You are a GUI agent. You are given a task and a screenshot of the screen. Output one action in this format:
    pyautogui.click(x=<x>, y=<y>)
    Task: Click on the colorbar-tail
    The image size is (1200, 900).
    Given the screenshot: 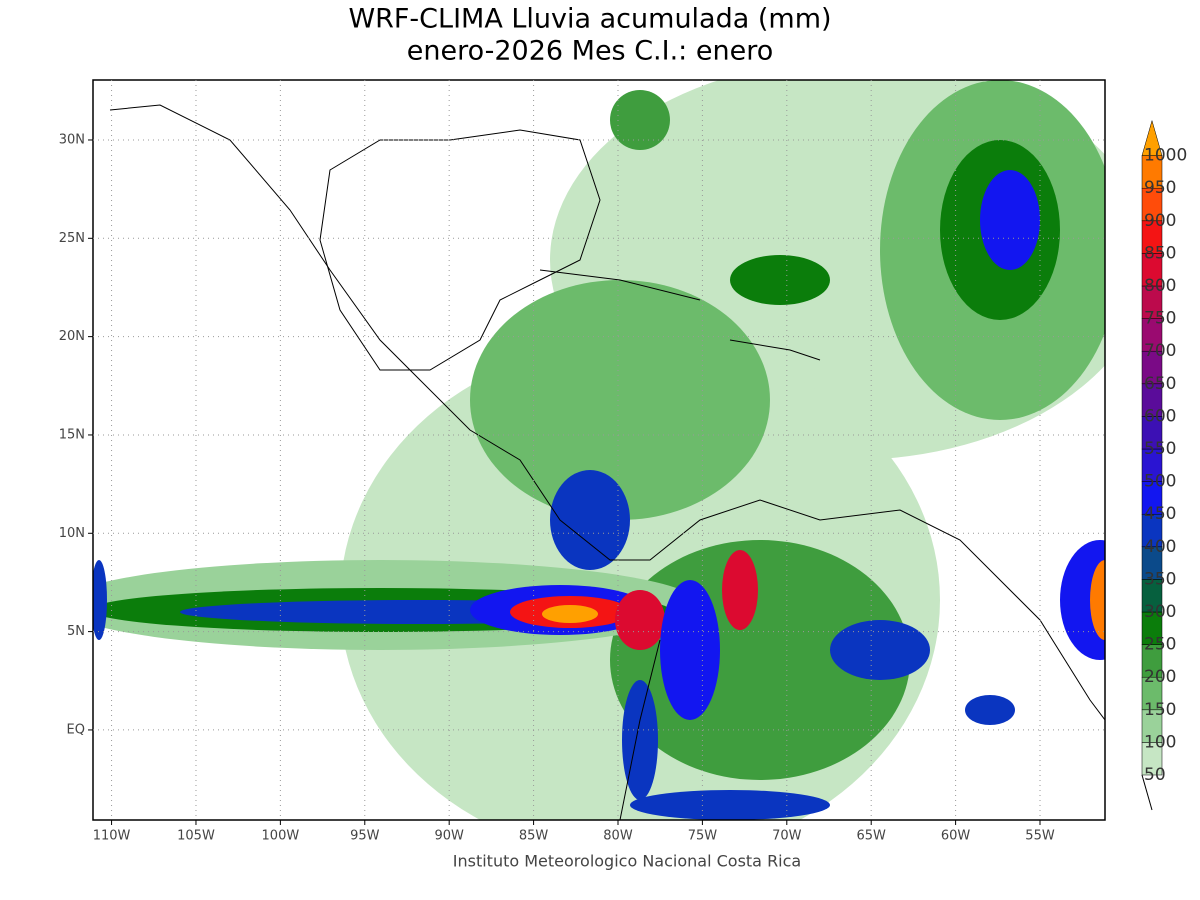 What is the action you would take?
    pyautogui.click(x=1147, y=792)
    